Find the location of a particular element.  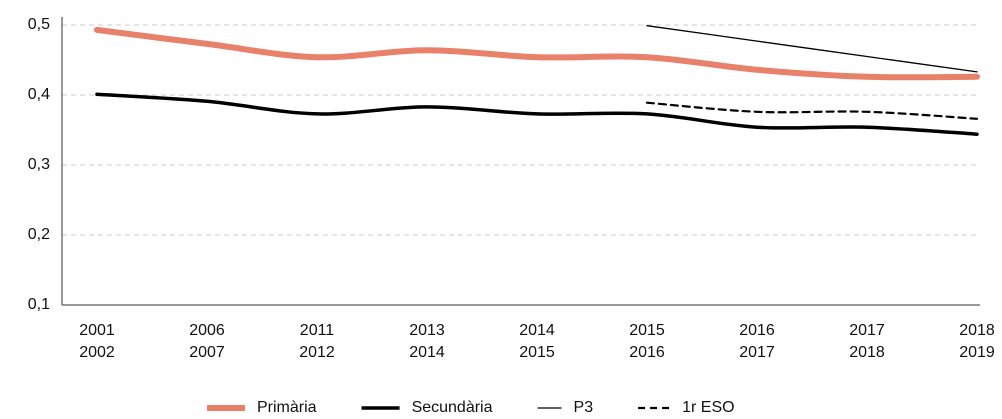

legend-label: 1r ESO is located at coordinates (708, 407).